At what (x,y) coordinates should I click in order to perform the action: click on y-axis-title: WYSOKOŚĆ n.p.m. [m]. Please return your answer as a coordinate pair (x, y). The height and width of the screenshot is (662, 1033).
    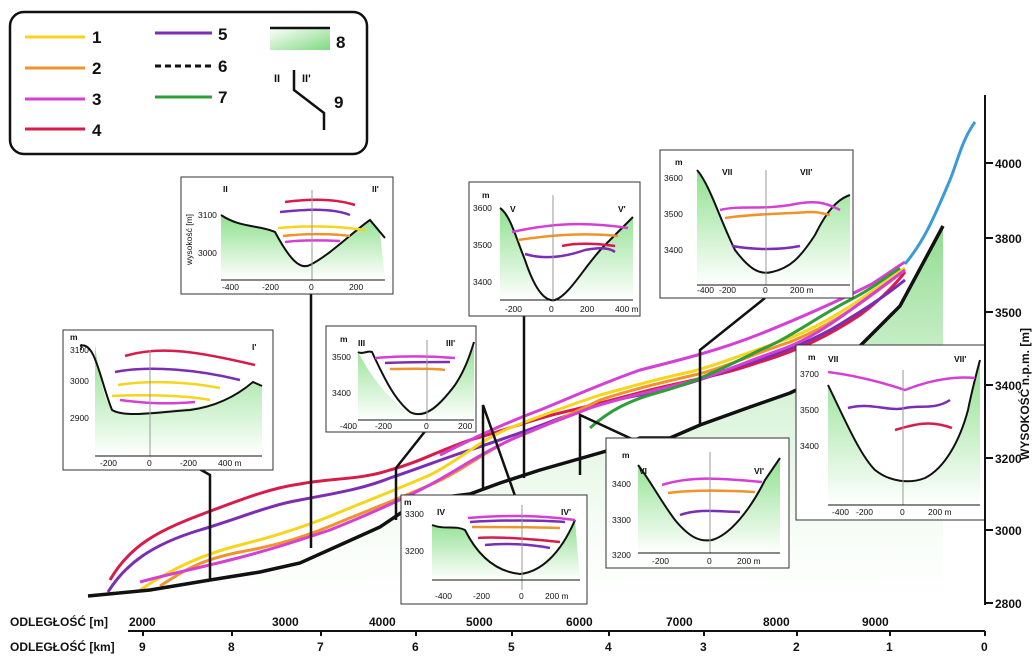
    Looking at the image, I should click on (1024, 394).